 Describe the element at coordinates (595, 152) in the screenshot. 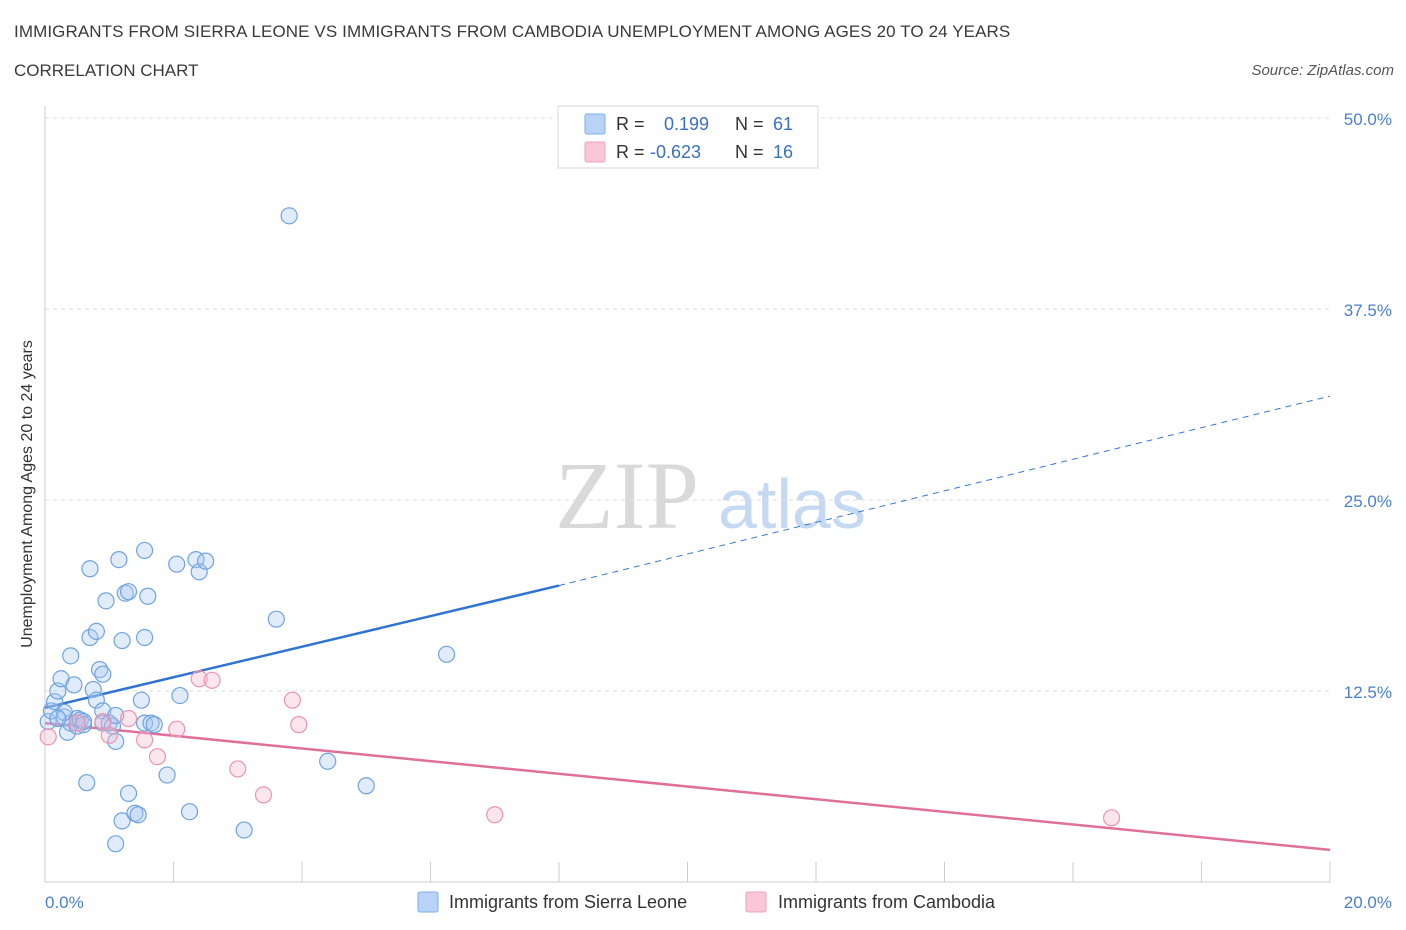

I see `legend-swatch-cambodia` at that location.